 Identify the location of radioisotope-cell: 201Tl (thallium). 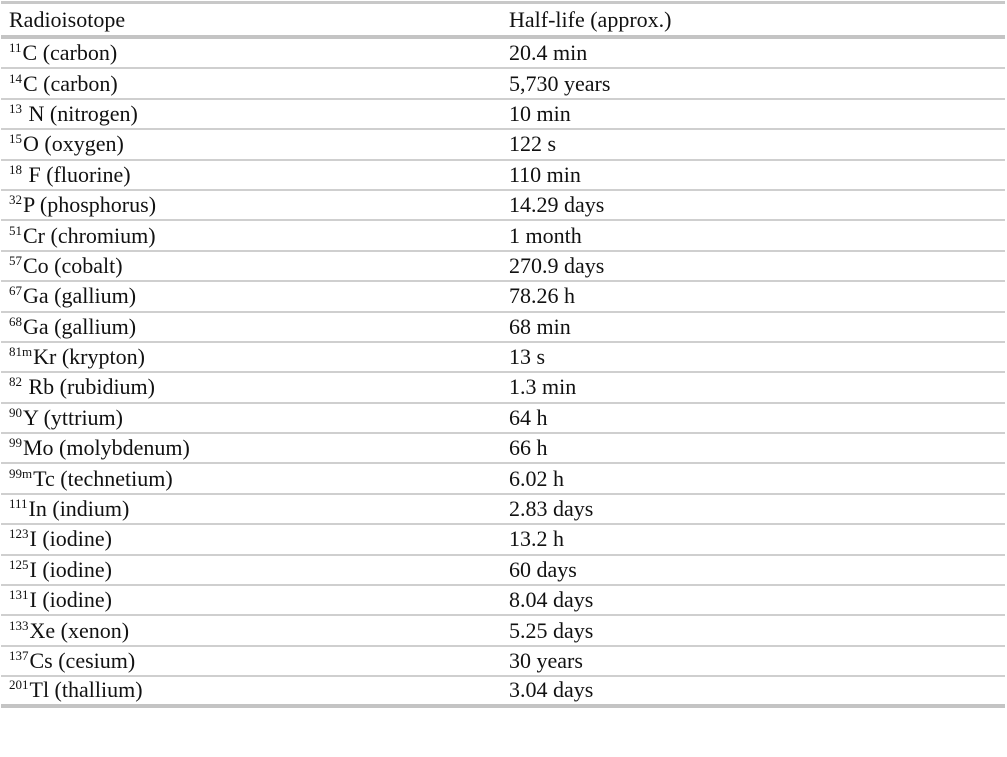
(250, 690).